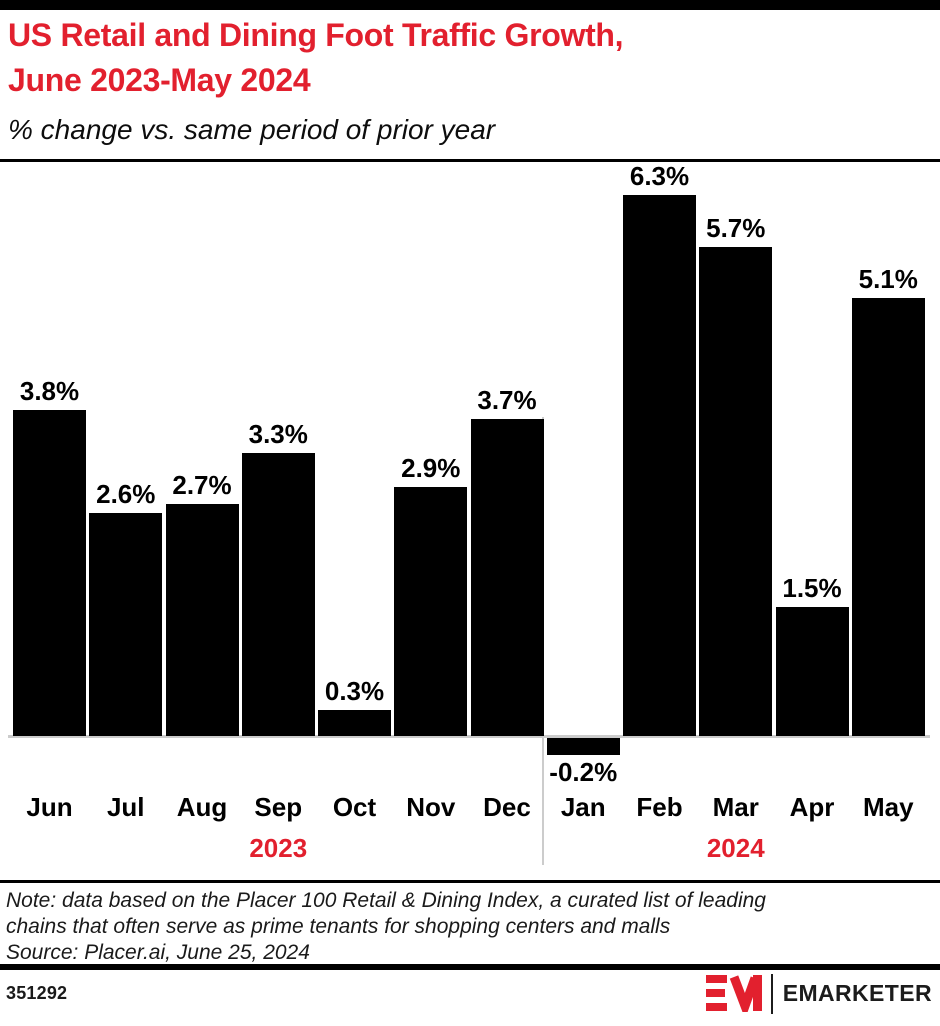  Describe the element at coordinates (659, 465) in the screenshot. I see `bar-feb` at that location.